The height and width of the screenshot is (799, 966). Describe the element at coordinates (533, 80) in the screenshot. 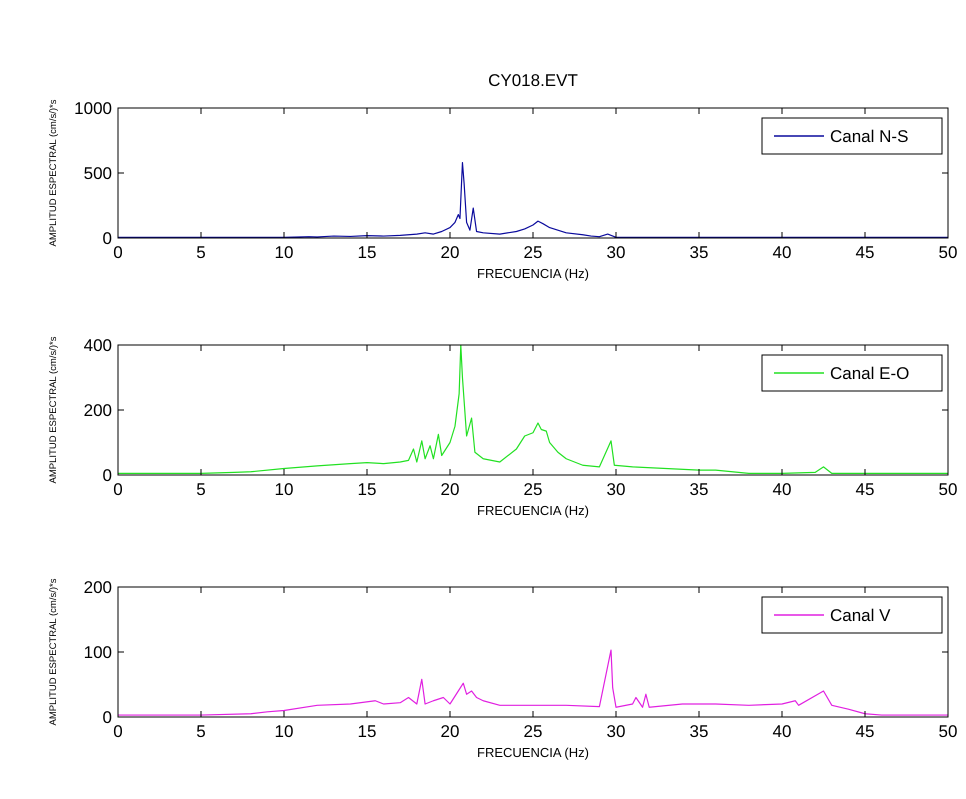

I see `chart-title: CY018.EVT` at that location.